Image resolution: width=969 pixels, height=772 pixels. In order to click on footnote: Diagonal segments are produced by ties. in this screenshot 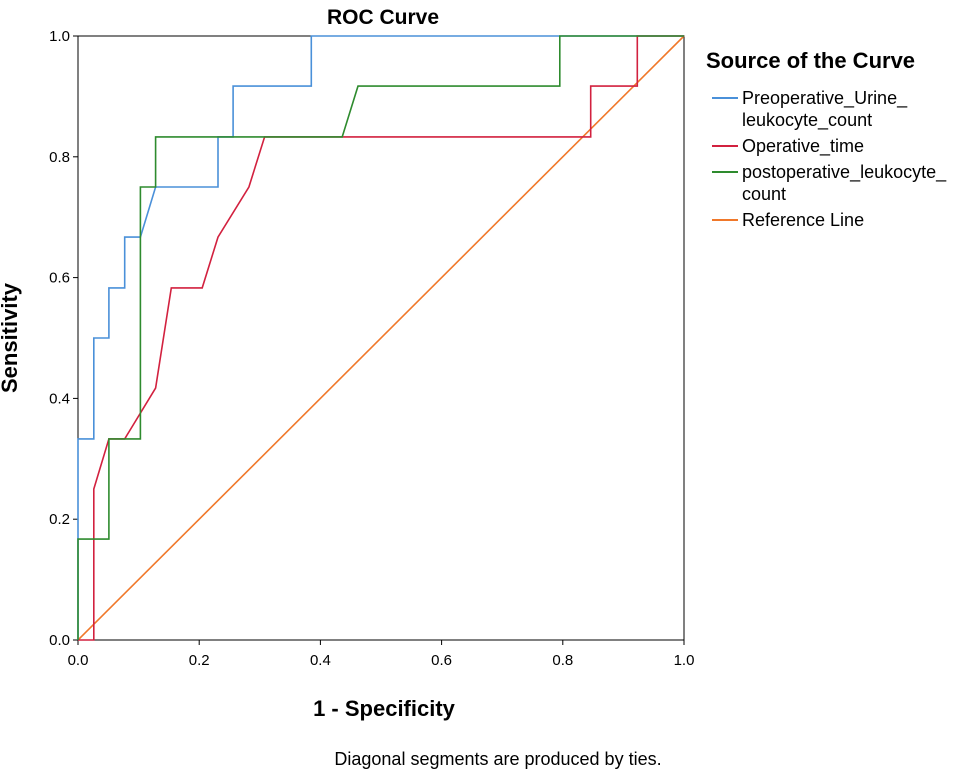, I will do `click(497, 759)`.